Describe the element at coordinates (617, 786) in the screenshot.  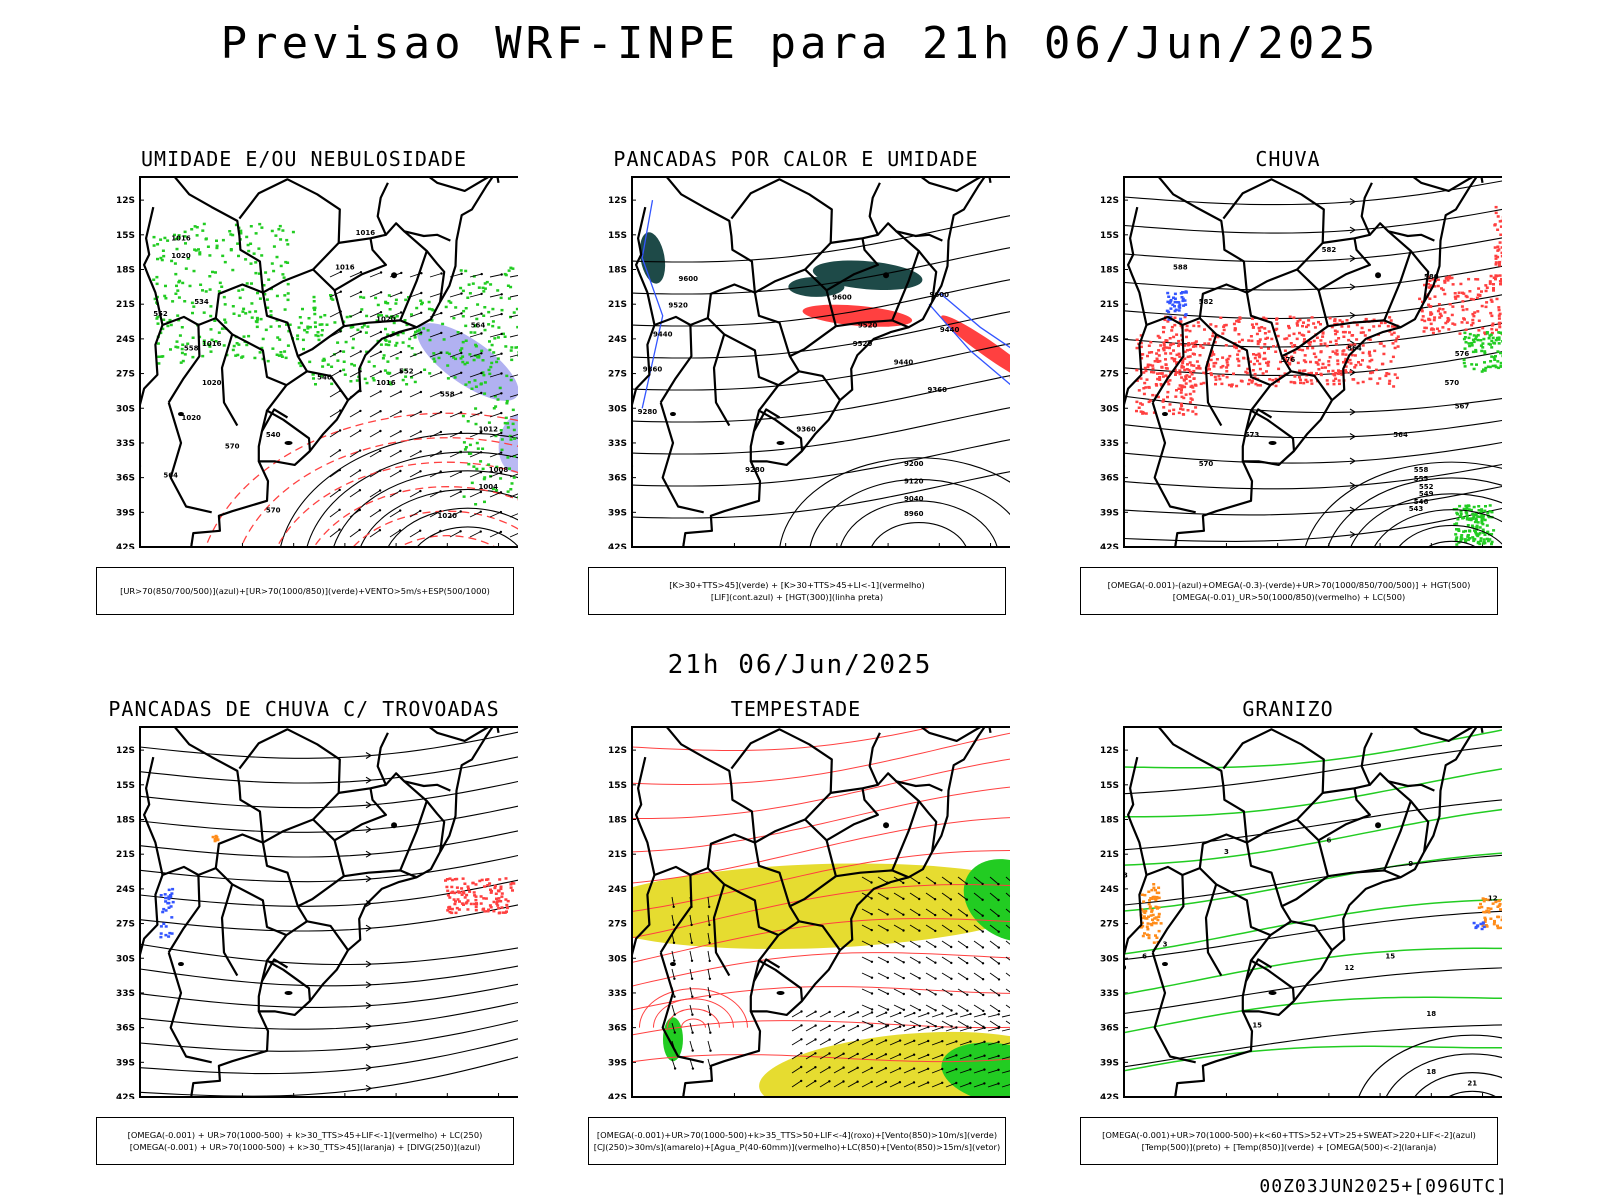
I see `lat-tick-label: 15S` at that location.